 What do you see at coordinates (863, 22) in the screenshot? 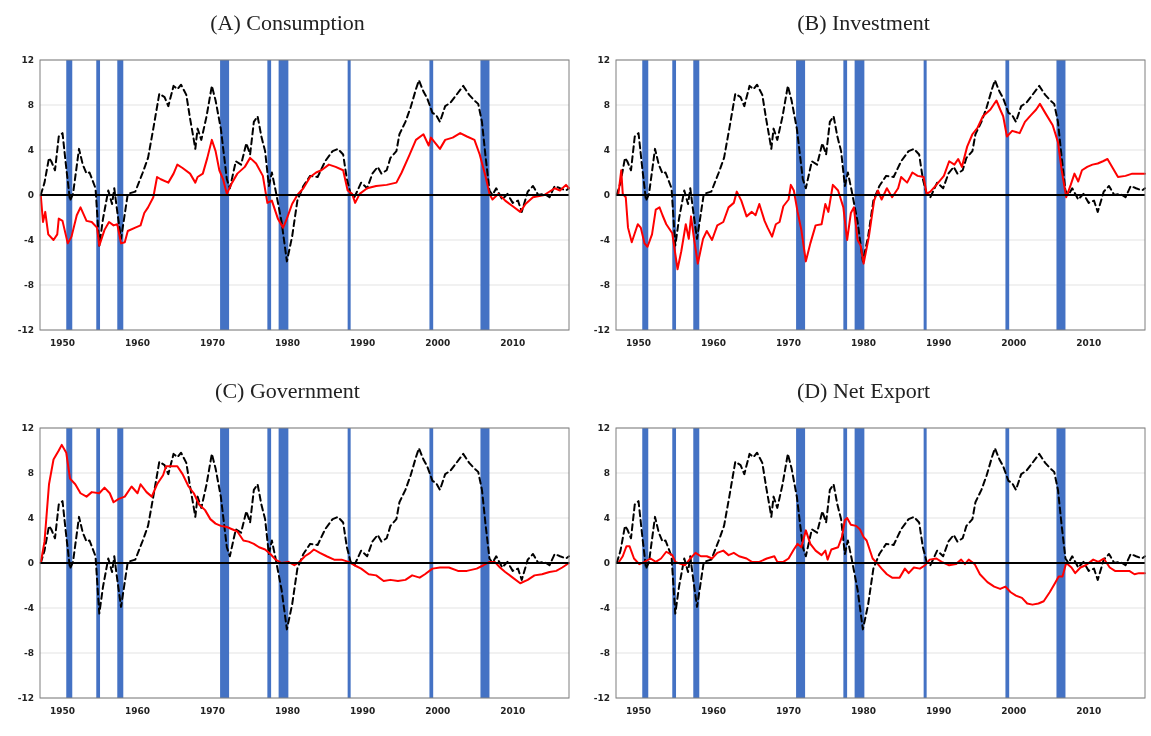
I see `chart-title: (B) Investment` at bounding box center [863, 22].